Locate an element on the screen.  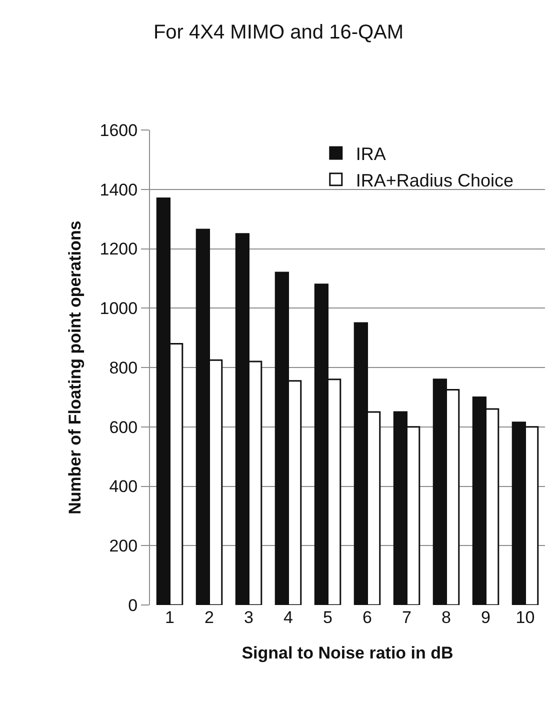
x-tick-label: 8 is located at coordinates (446, 617).